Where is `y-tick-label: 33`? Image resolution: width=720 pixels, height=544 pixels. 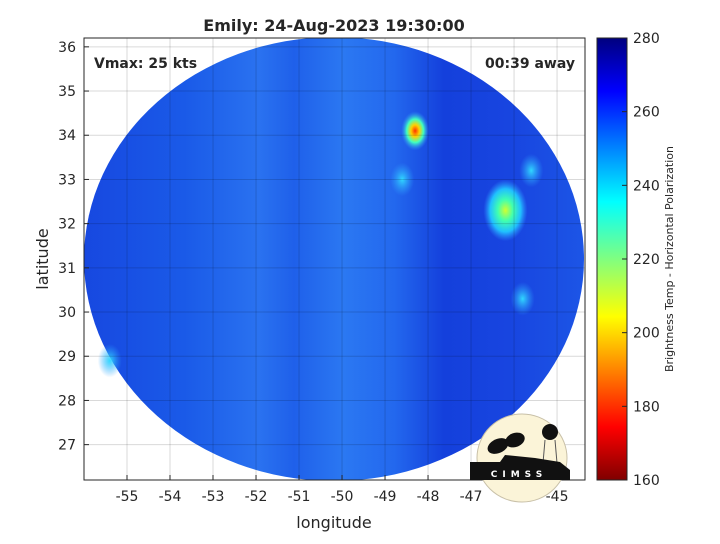
y-tick-label: 33 is located at coordinates (67, 180).